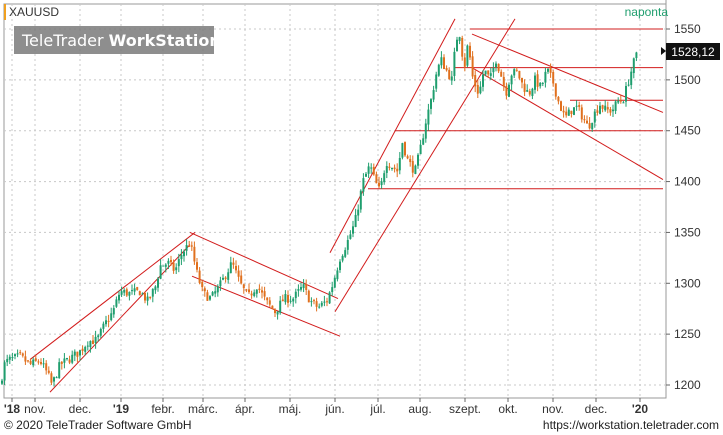  I want to click on x-tick-label: jún., so click(334, 409).